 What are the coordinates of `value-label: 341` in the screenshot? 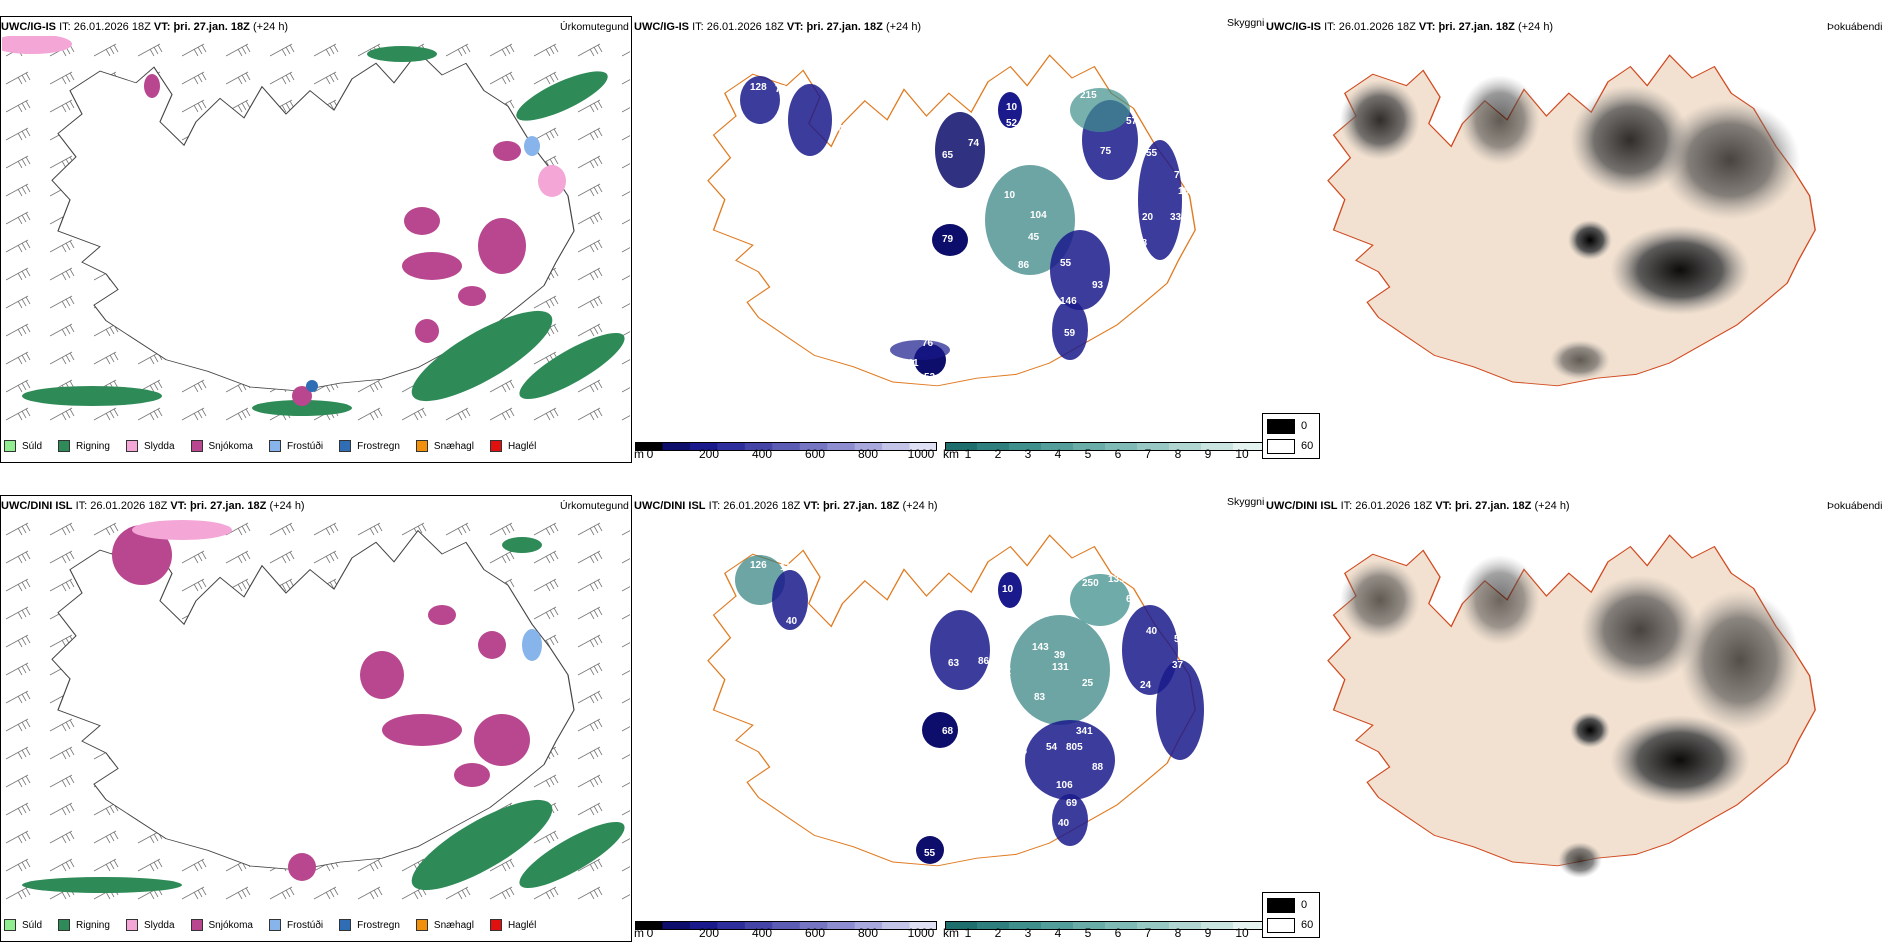 It's located at (1084, 731).